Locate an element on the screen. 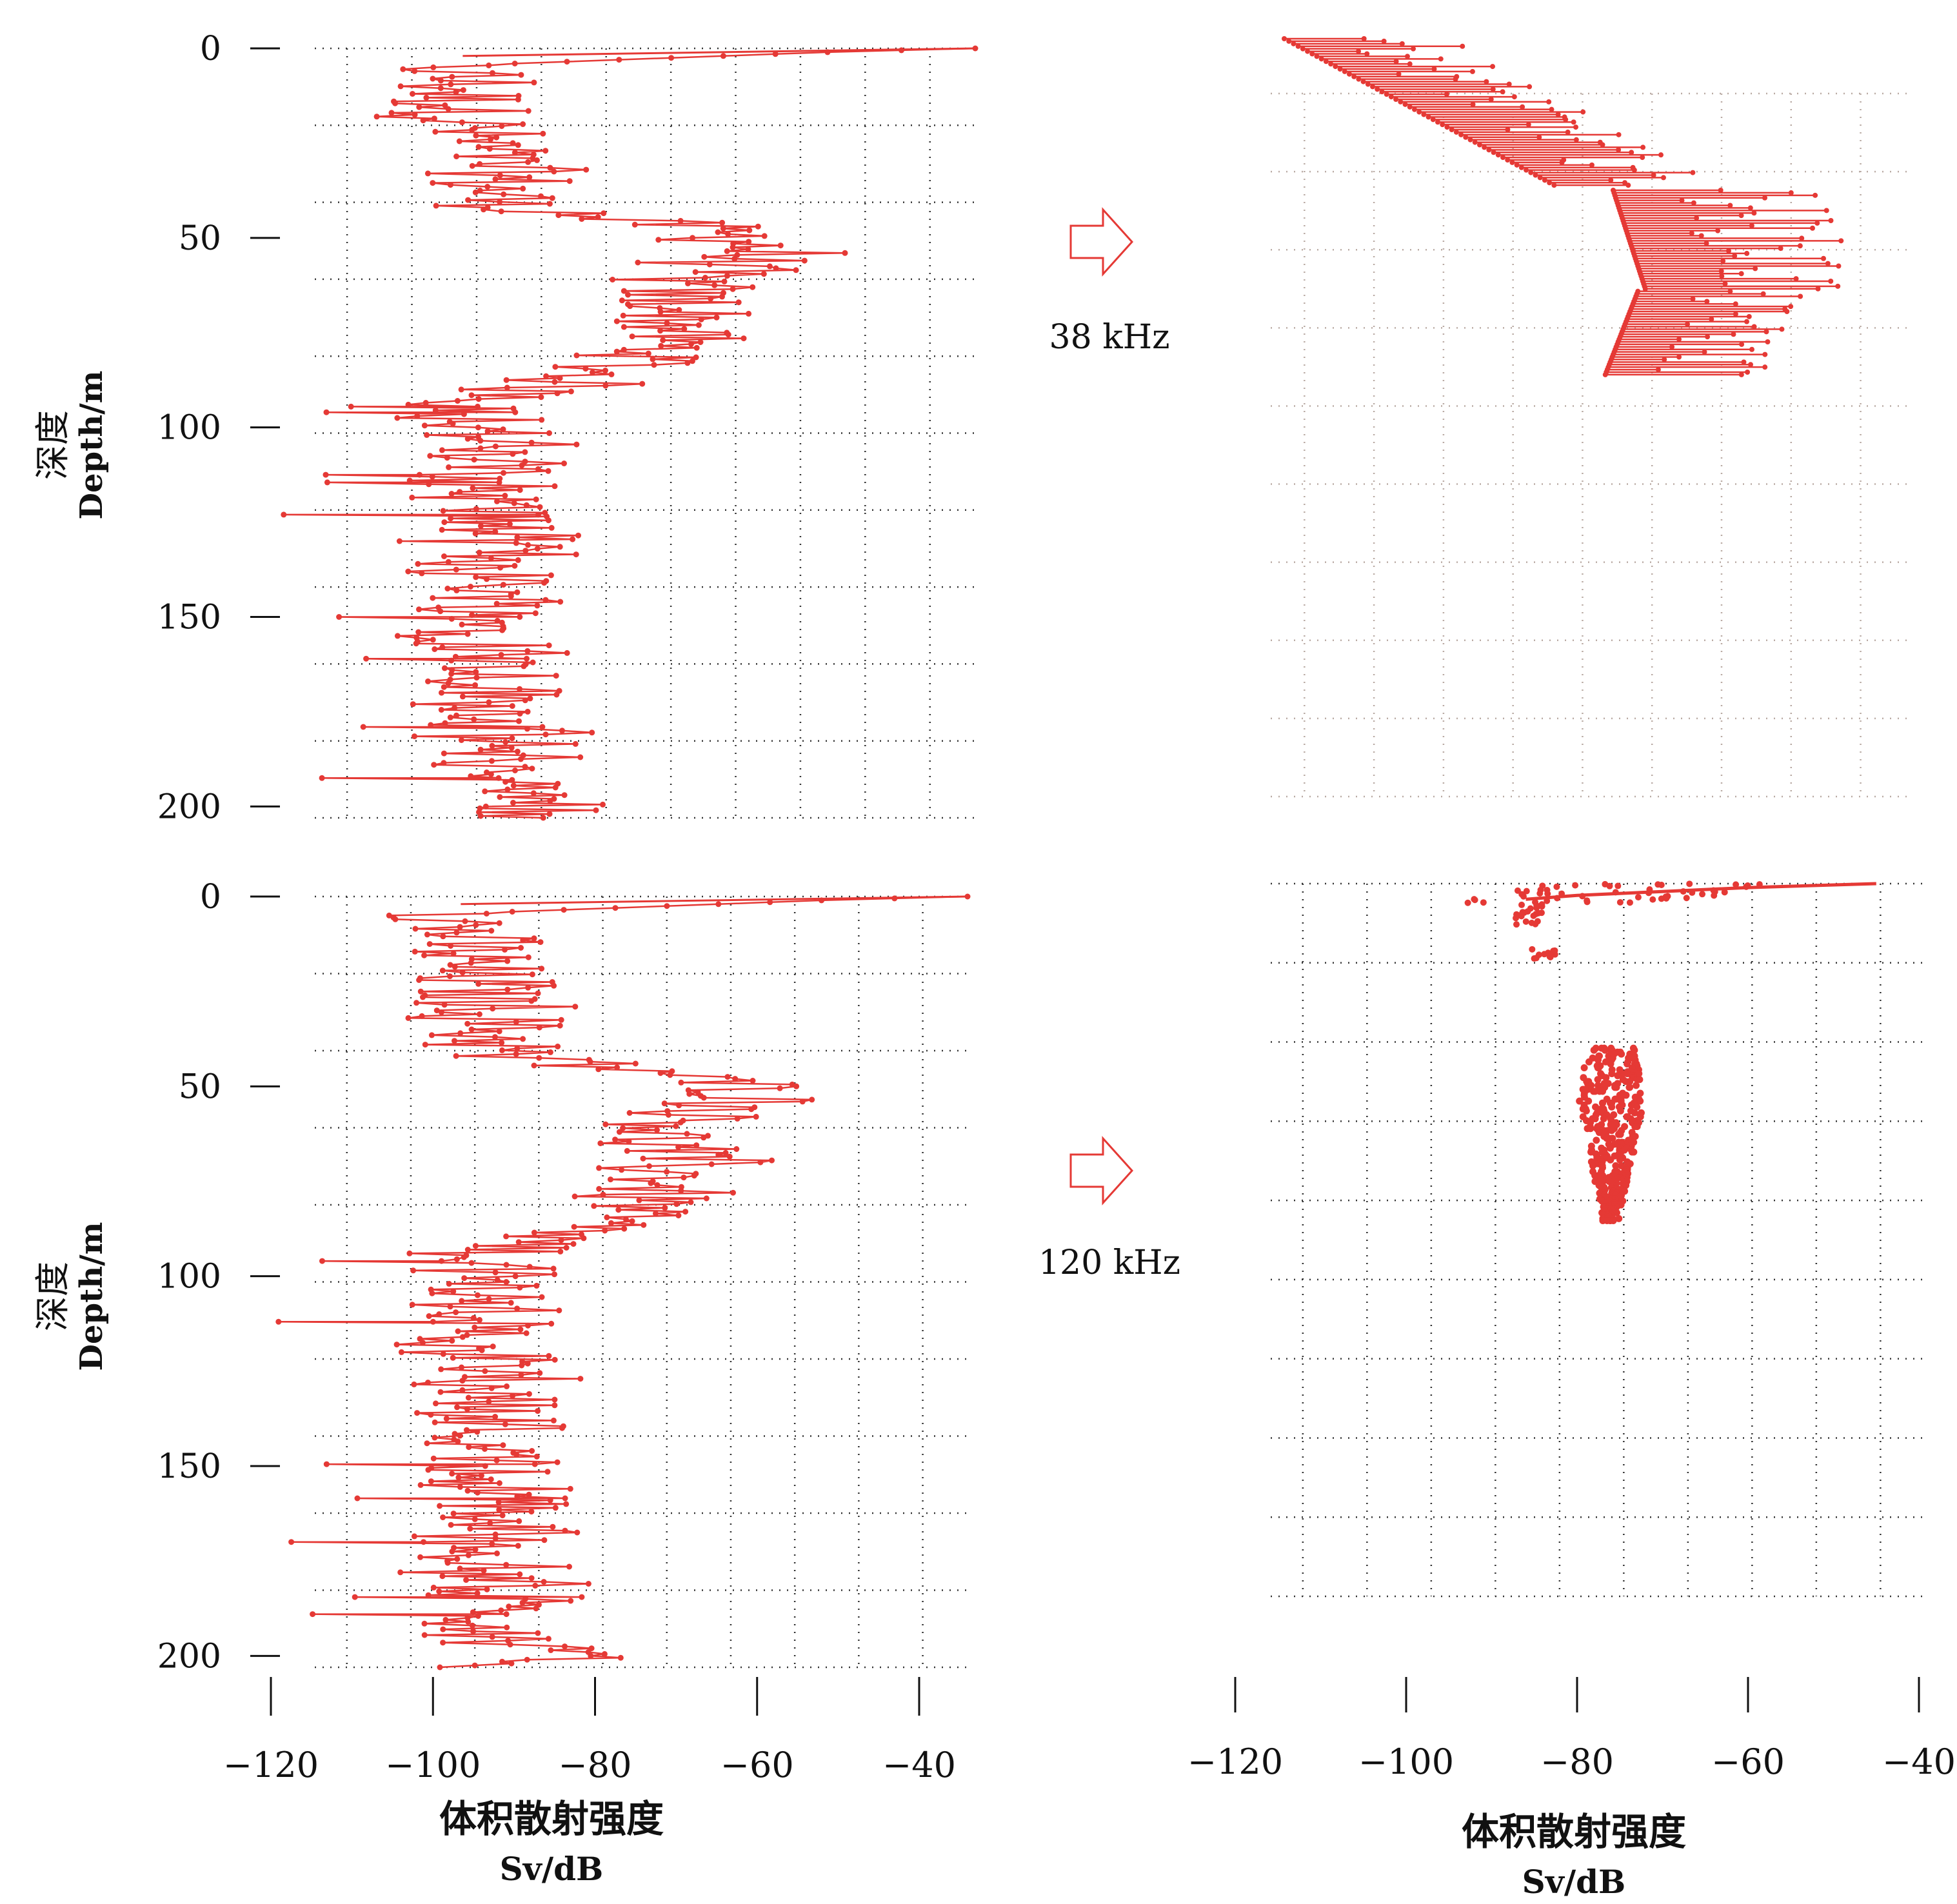 This screenshot has height=1904, width=1957. x-axis-label-en-right: Sv/dB is located at coordinates (1574, 1882).